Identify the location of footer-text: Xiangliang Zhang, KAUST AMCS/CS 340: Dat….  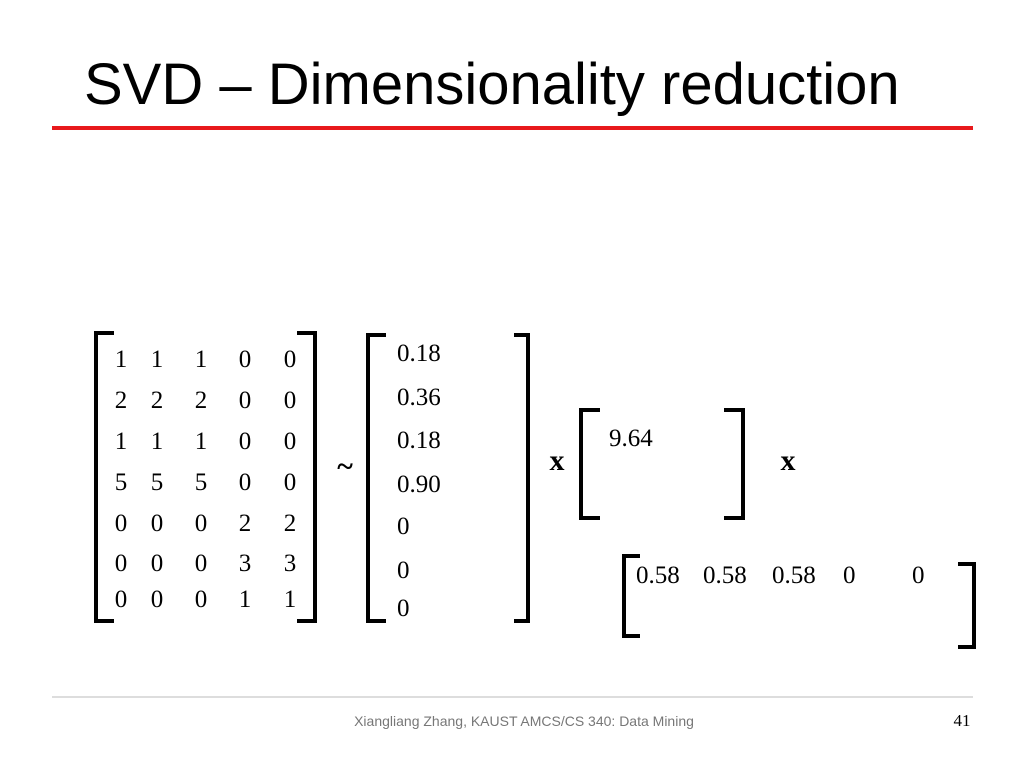
(524, 721).